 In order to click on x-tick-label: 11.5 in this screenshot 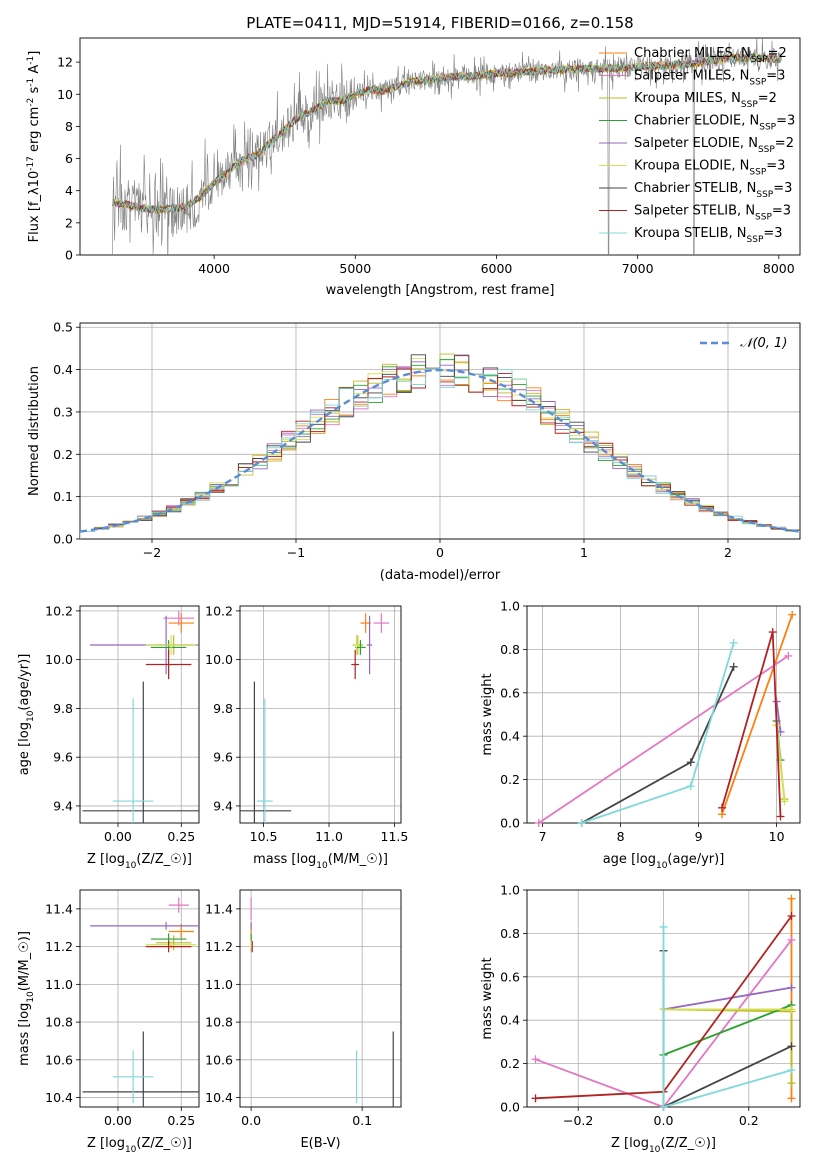, I will do `click(395, 836)`.